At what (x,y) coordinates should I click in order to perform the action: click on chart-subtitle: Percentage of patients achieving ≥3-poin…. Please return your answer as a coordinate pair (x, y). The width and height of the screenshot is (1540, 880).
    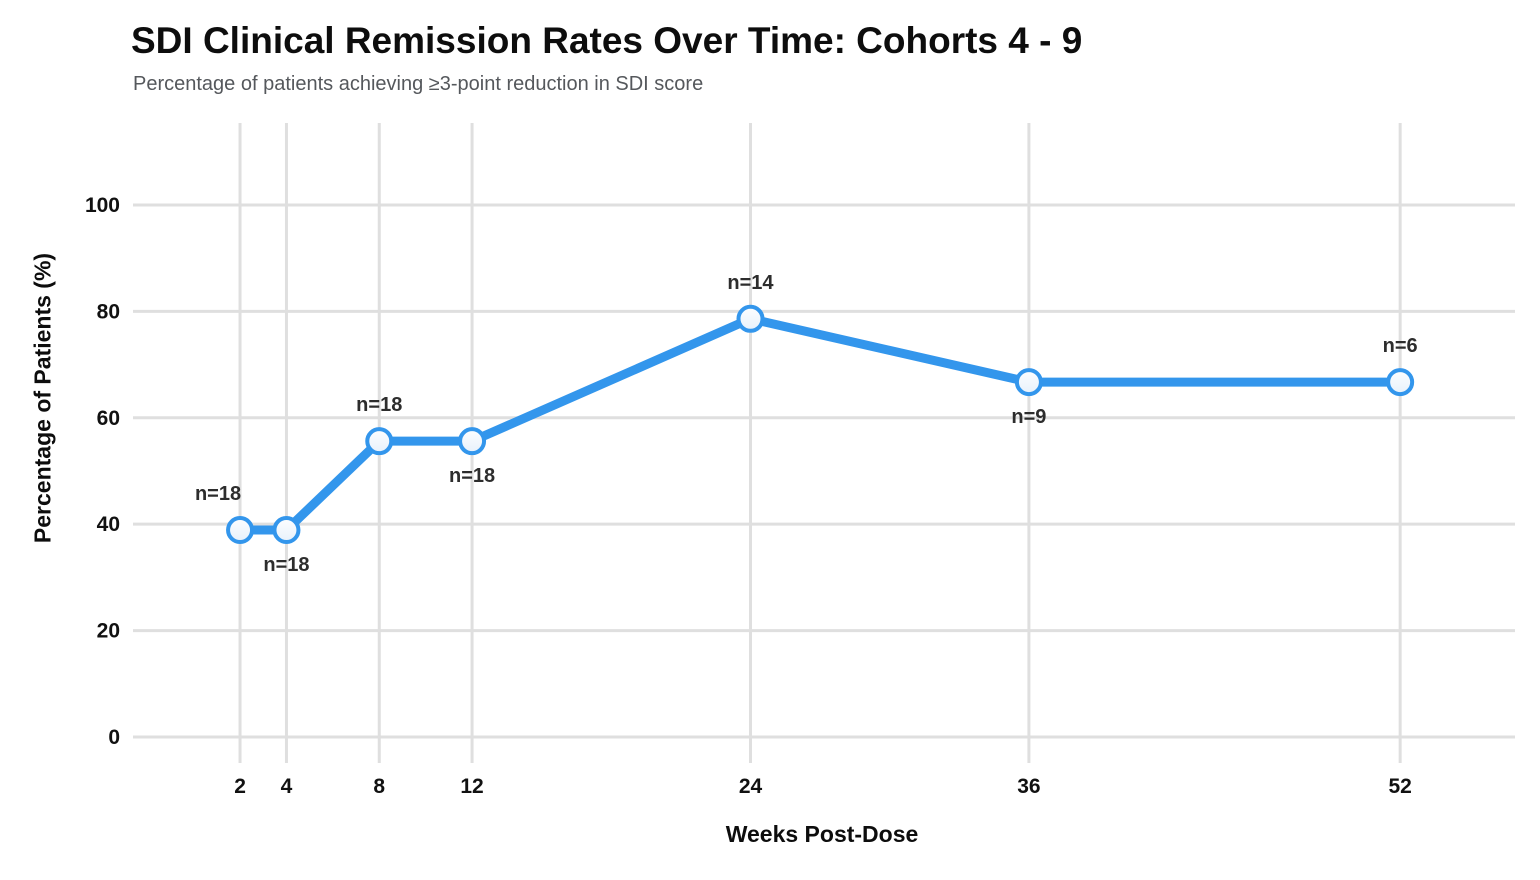
    Looking at the image, I should click on (418, 84).